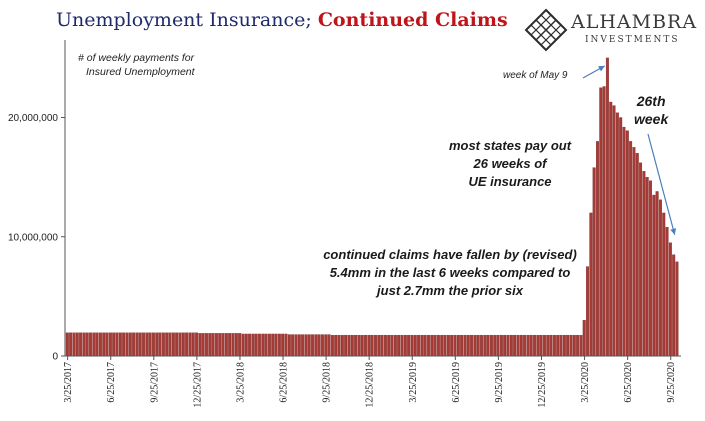 This screenshot has height=421, width=705. I want to click on y-ticks: 0 10,000,000 20,000,000, so click(36, 238).